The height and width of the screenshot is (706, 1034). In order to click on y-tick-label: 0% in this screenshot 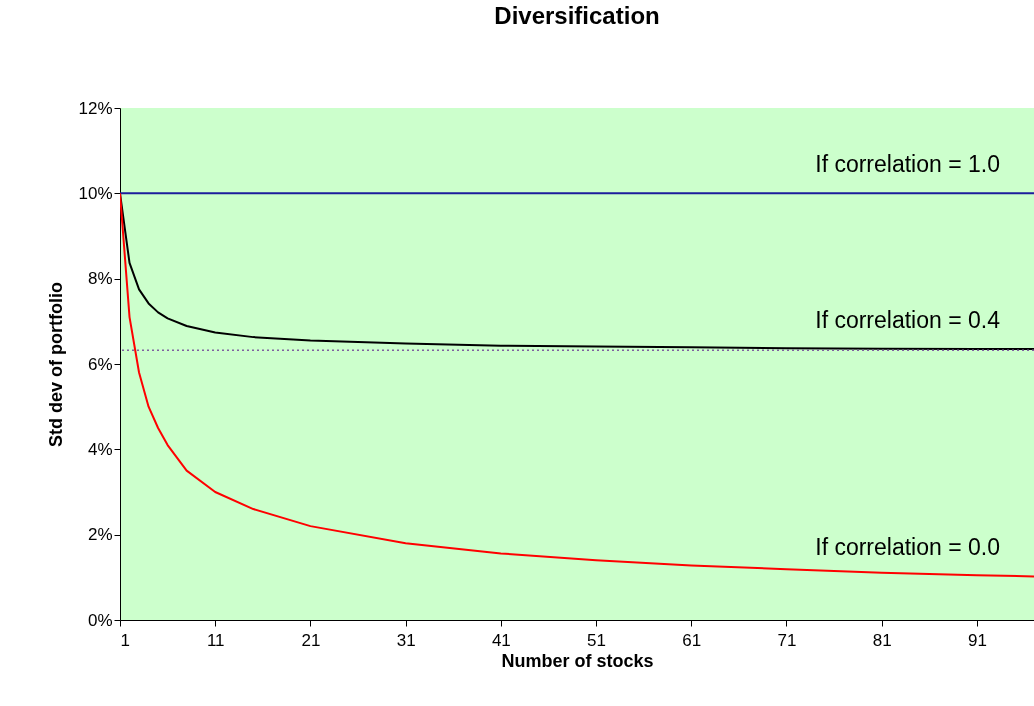, I will do `click(100, 620)`.